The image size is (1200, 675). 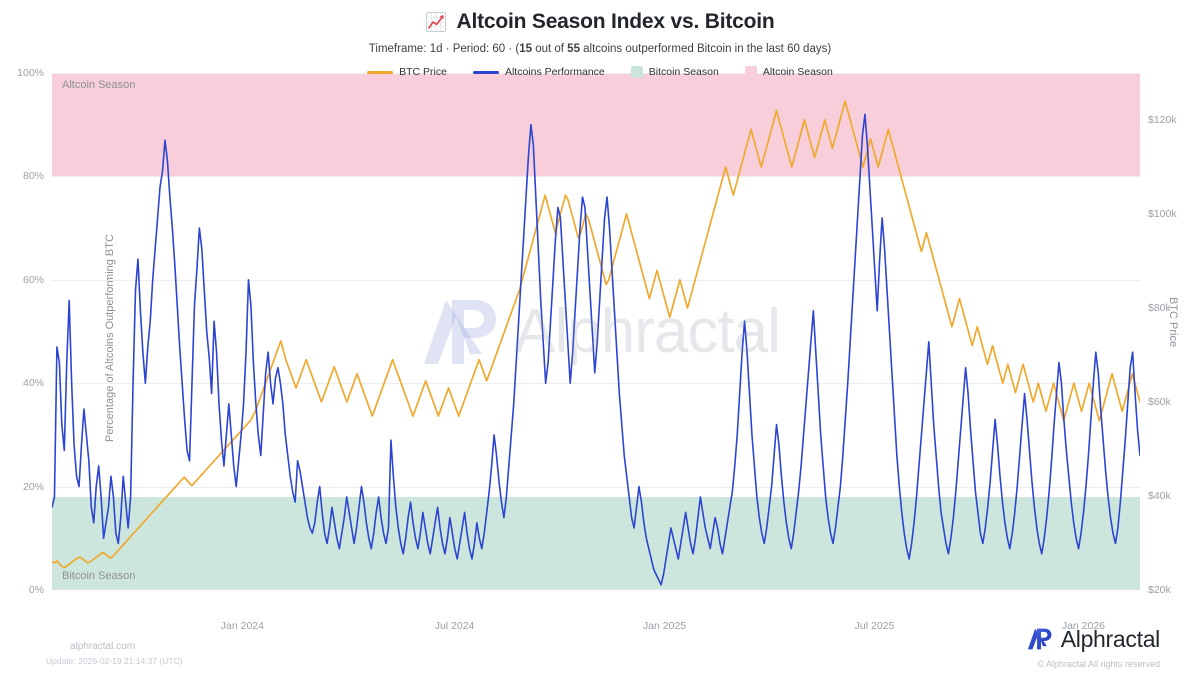 What do you see at coordinates (1083, 626) in the screenshot?
I see `x-tick-4: Jan 2026` at bounding box center [1083, 626].